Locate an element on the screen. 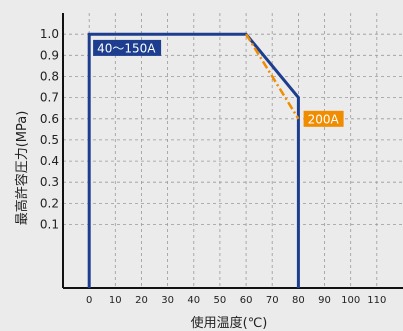 The width and height of the screenshot is (403, 331). series-label-0: 40～150A is located at coordinates (127, 47).